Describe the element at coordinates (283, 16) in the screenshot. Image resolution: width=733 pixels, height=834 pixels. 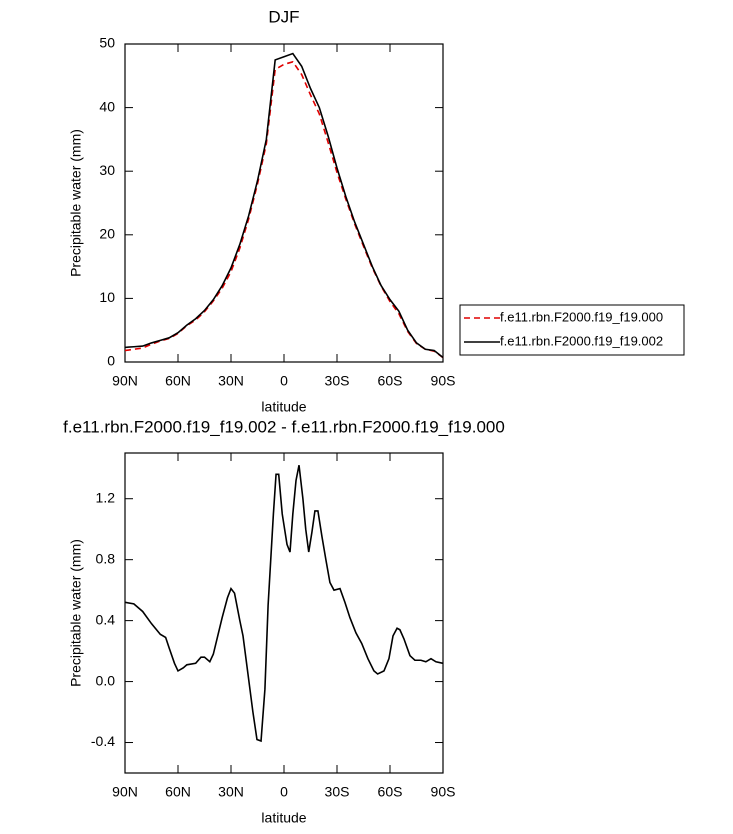
I see `chart-title: DJF` at that location.